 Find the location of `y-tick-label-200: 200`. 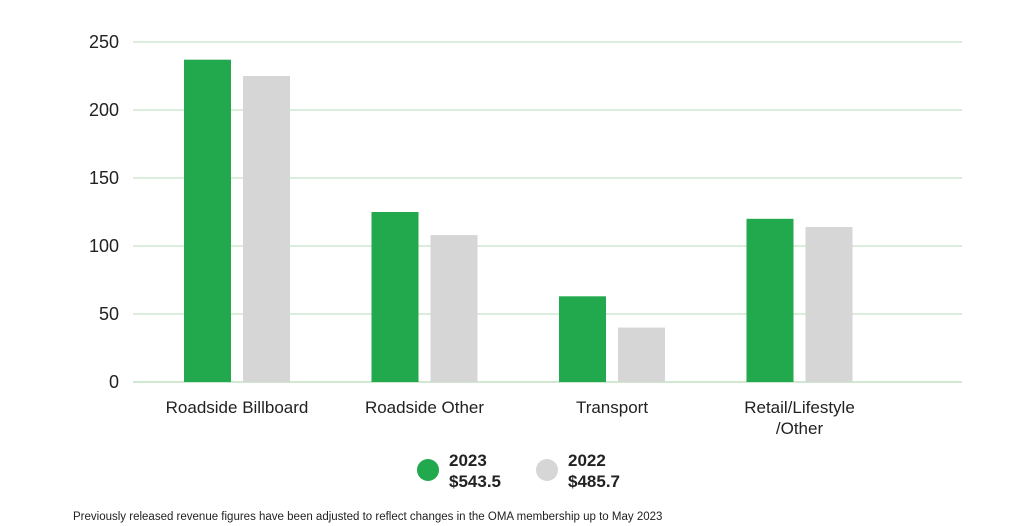

y-tick-label-200: 200 is located at coordinates (104, 110).